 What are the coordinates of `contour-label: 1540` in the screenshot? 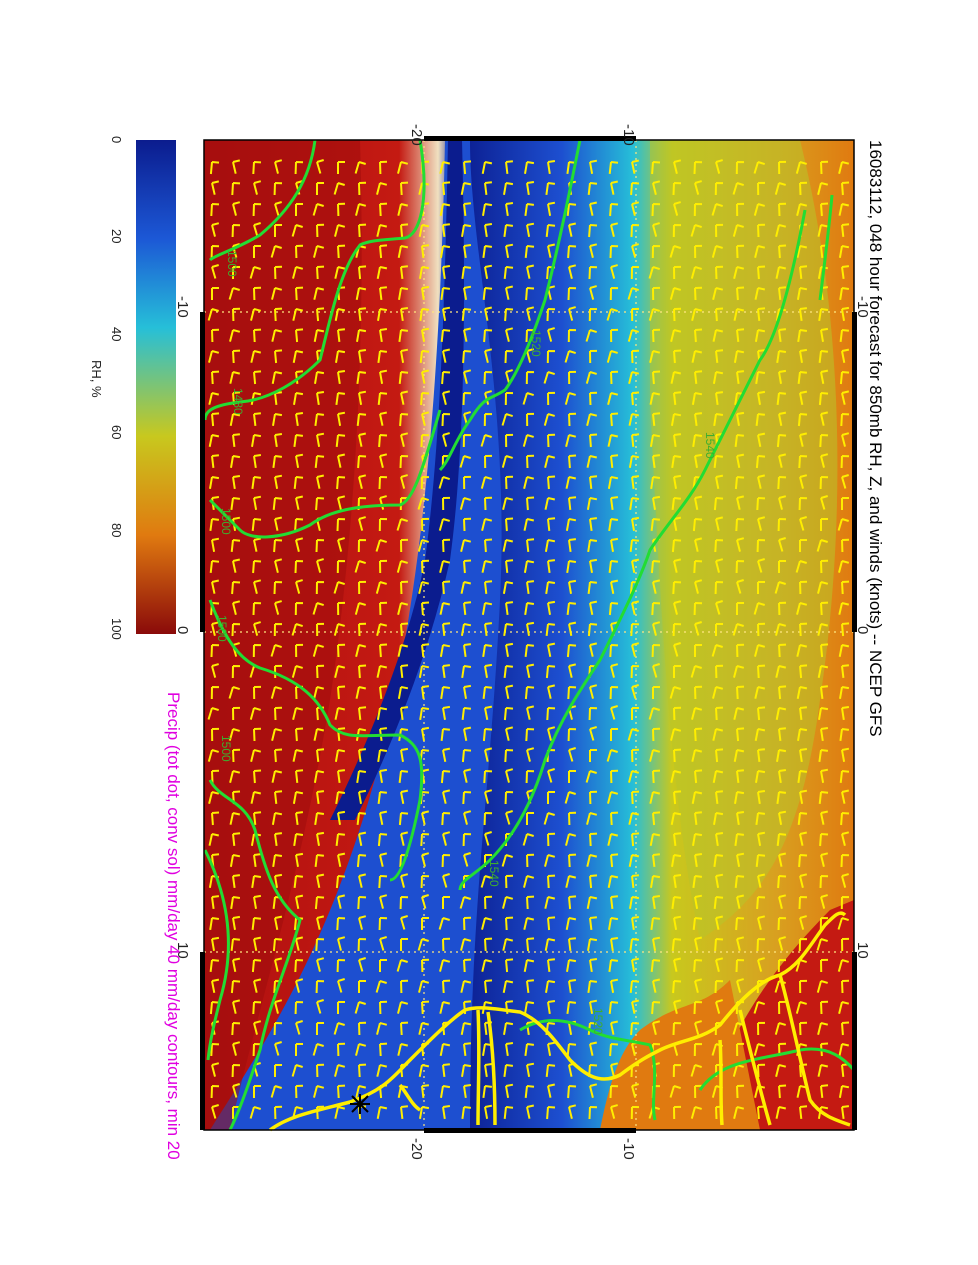 It's located at (710, 445).